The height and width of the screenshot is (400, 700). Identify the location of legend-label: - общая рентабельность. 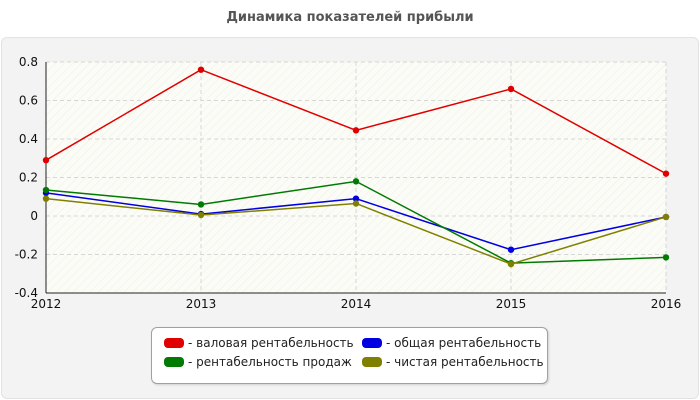
(464, 343).